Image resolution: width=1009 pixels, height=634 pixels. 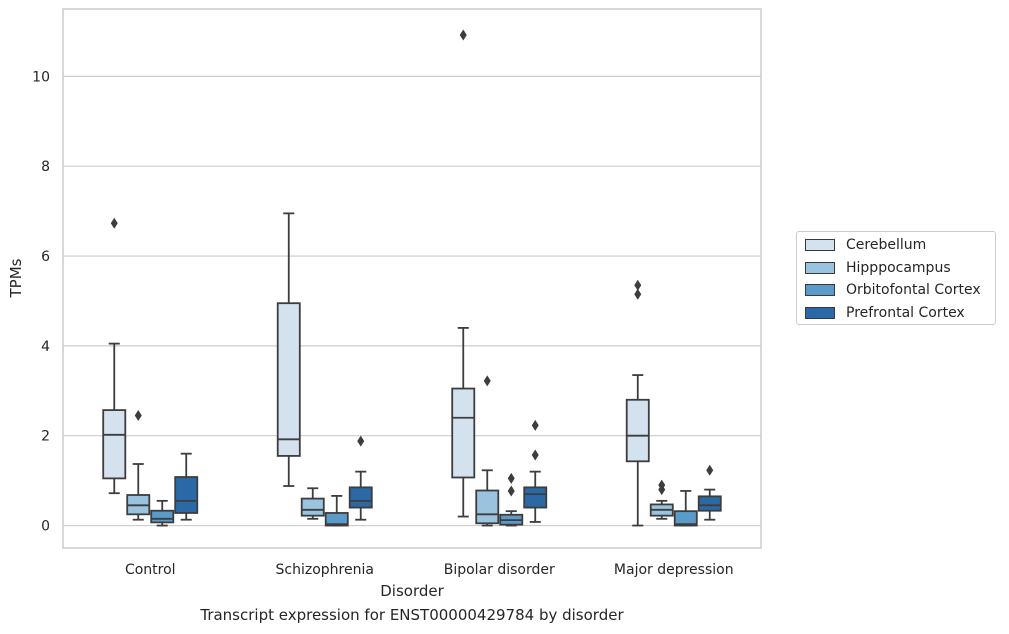 What do you see at coordinates (45, 437) in the screenshot?
I see `y-tick-label: 2` at bounding box center [45, 437].